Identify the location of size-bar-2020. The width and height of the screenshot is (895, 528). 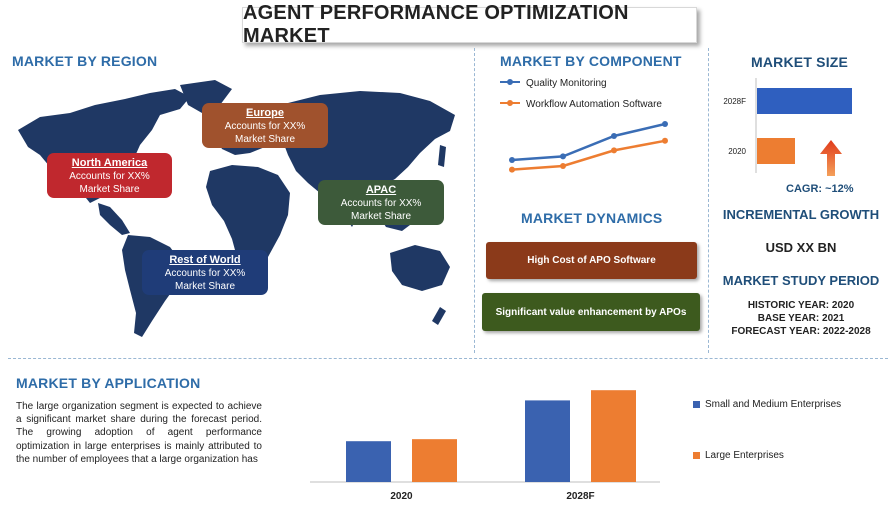
(776, 151).